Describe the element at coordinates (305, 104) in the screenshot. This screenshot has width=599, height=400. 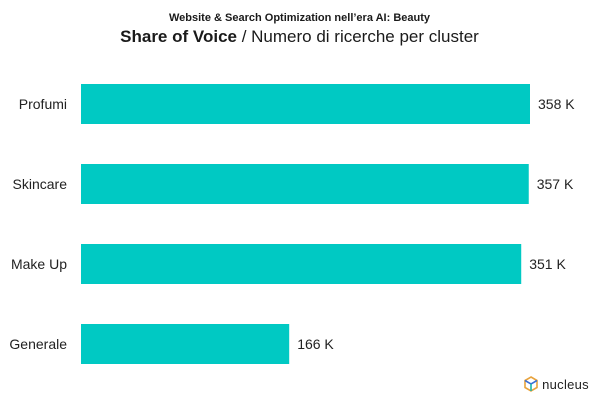
I see `bar-profumi` at that location.